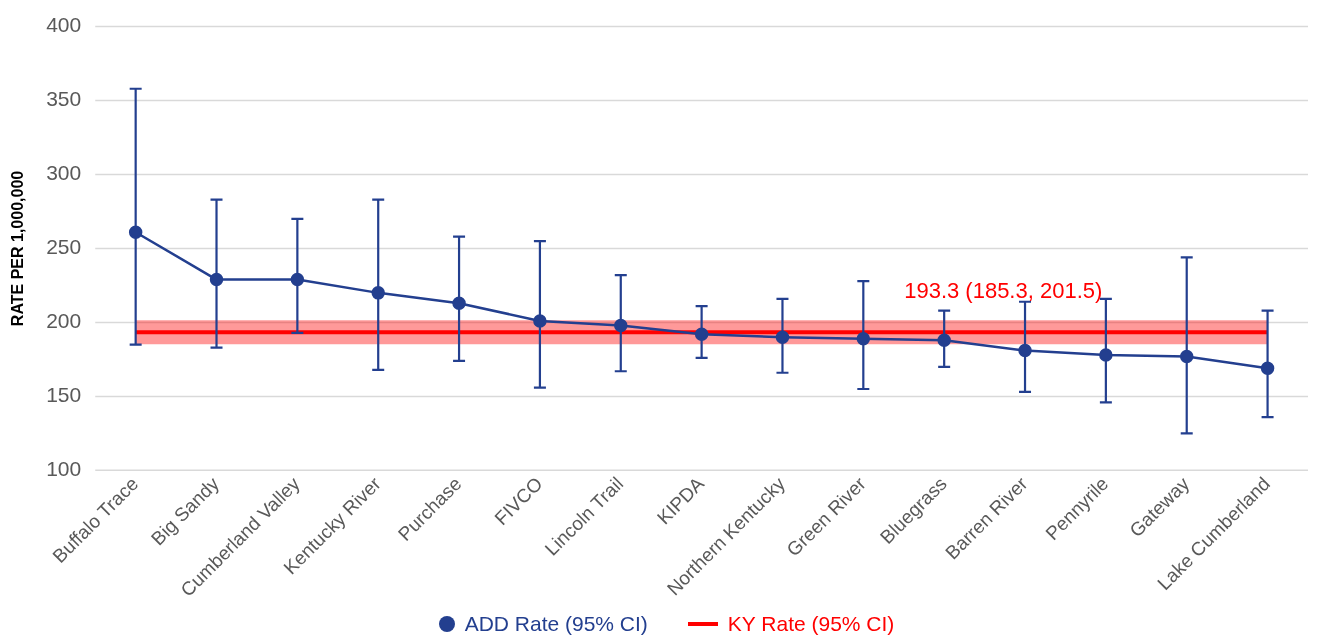  I want to click on y-tick-label: 400, so click(64, 25).